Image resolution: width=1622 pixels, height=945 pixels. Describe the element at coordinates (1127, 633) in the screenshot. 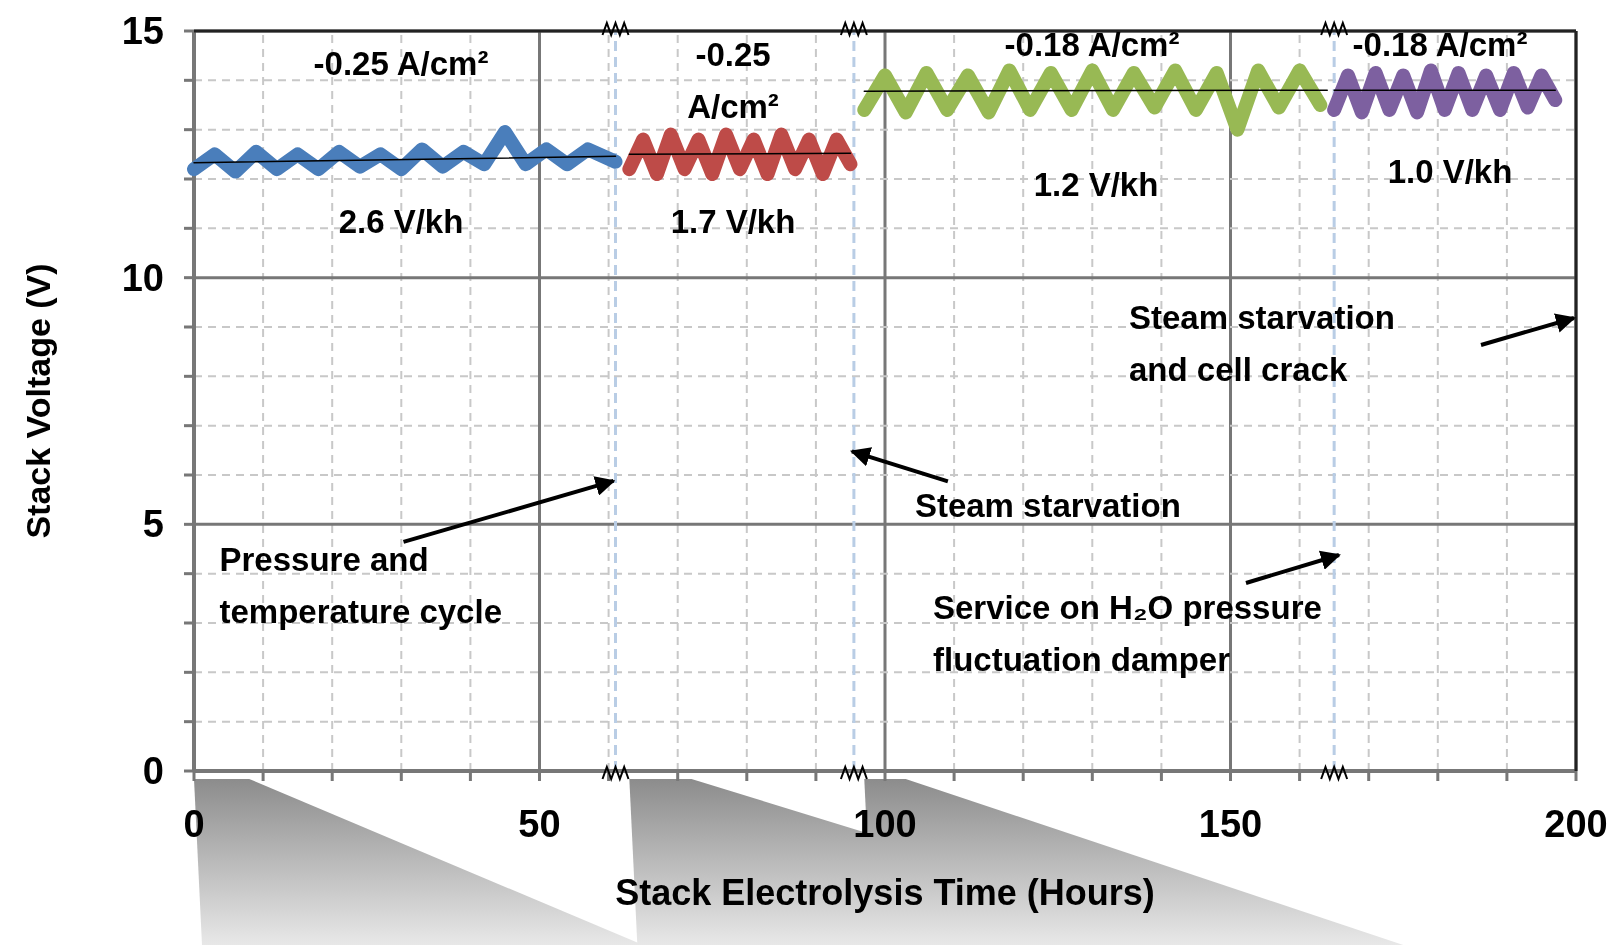

I see `annotation: Service on H₂O pressure fluctuation damper` at that location.